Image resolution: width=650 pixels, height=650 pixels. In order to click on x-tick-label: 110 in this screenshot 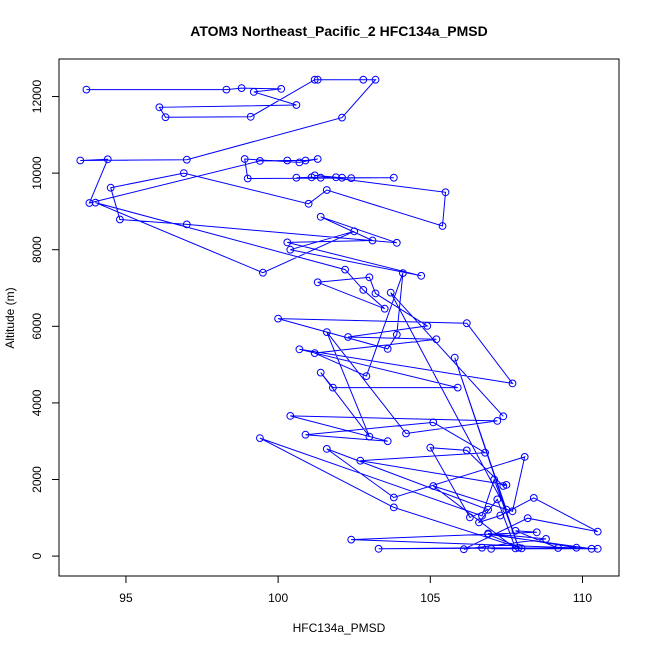, I will do `click(582, 598)`.